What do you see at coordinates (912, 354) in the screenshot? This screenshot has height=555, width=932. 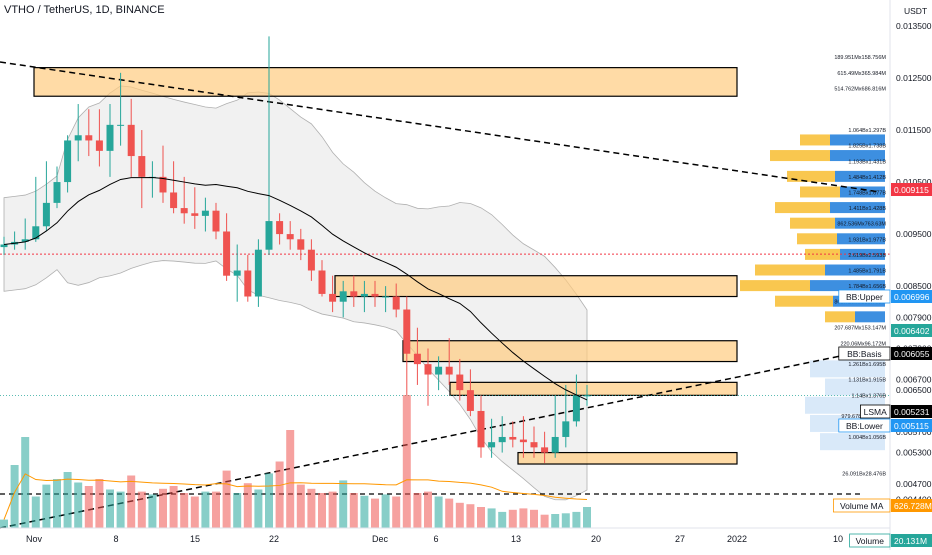 I see `price-badge-value: 0.006055` at bounding box center [912, 354].